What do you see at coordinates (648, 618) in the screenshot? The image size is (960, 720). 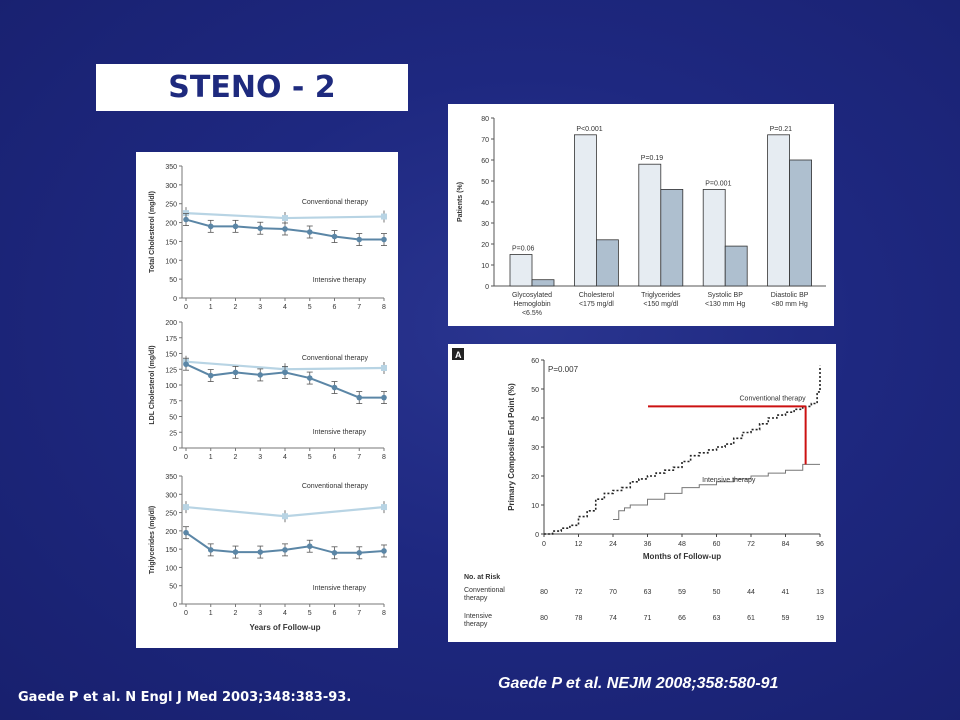 I see `risk-value: 71` at bounding box center [648, 618].